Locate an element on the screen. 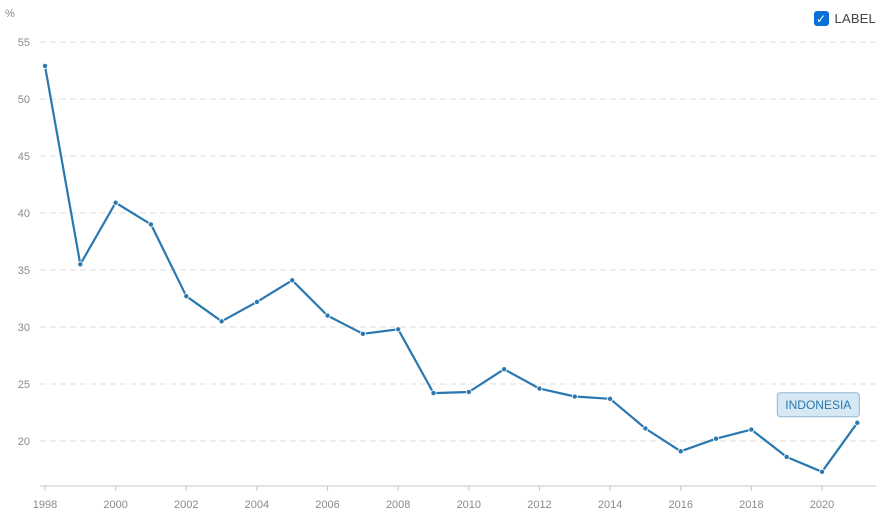 This screenshot has height=528, width=886. series-tag-layer: INDONESIA is located at coordinates (818, 405).